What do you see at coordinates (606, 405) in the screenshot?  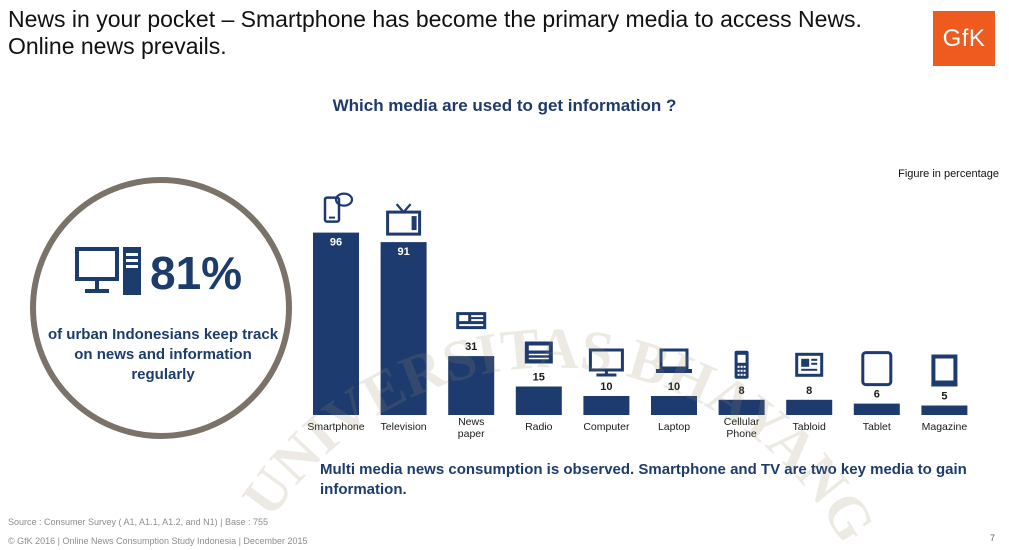 I see `bar-computer` at bounding box center [606, 405].